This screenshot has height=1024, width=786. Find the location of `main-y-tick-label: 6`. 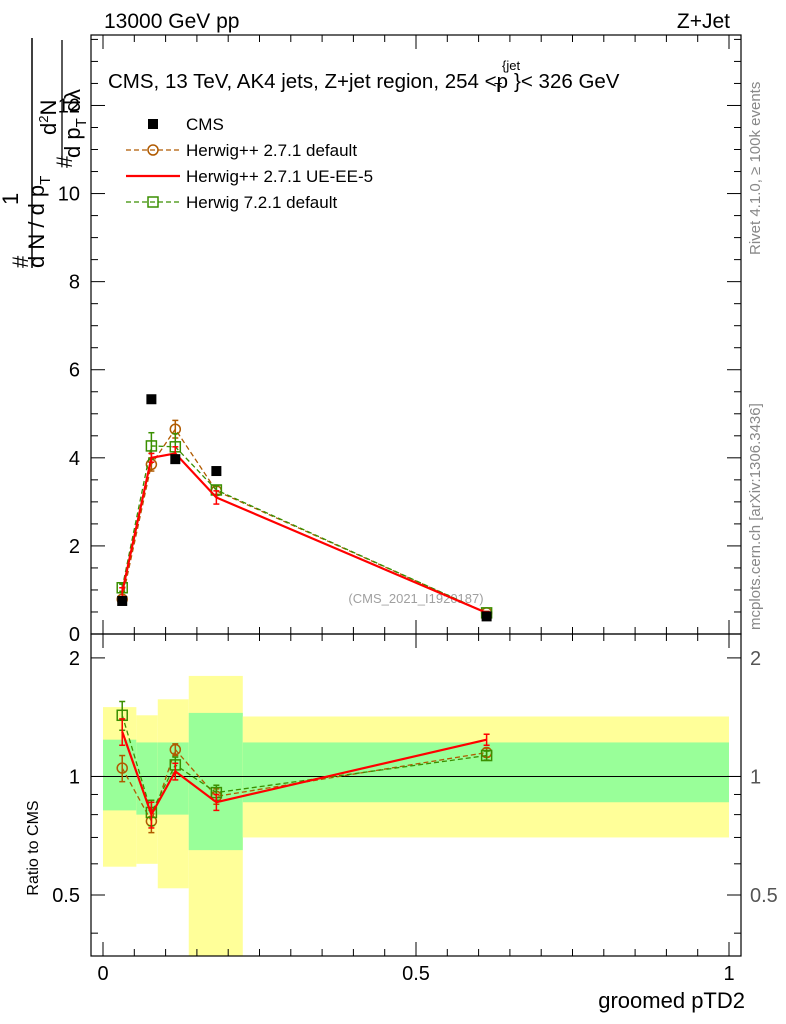

main-y-tick-label: 6 is located at coordinates (74, 371).